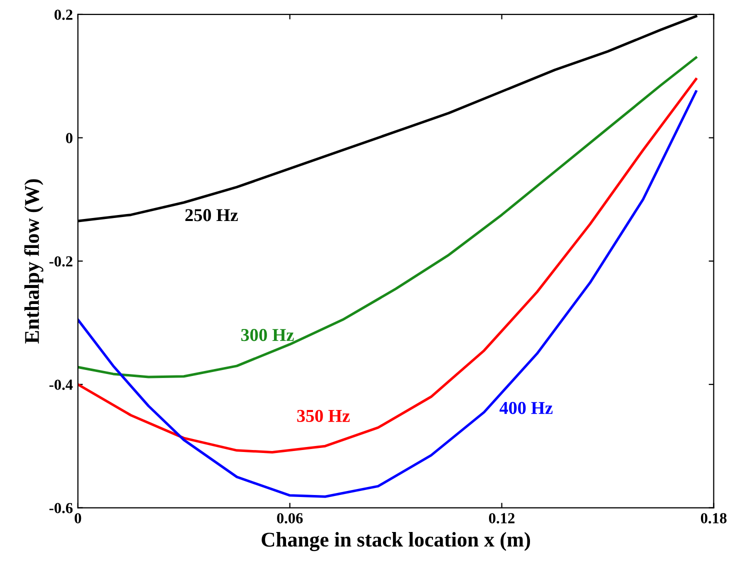 This screenshot has height=577, width=735. What do you see at coordinates (396, 542) in the screenshot?
I see `x-axis-title: Change in stack location x (m)` at bounding box center [396, 542].